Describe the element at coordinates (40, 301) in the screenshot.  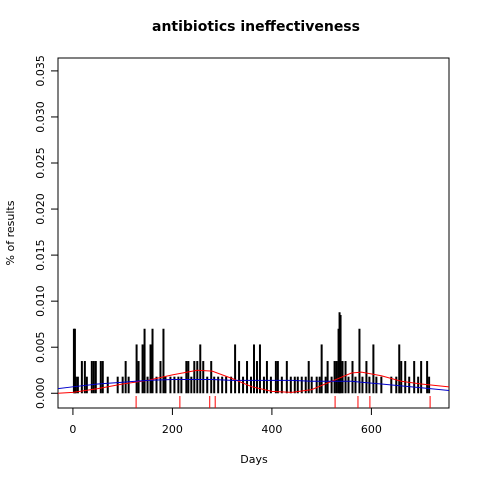
I see `y-tick-label: 0.010` at that location.